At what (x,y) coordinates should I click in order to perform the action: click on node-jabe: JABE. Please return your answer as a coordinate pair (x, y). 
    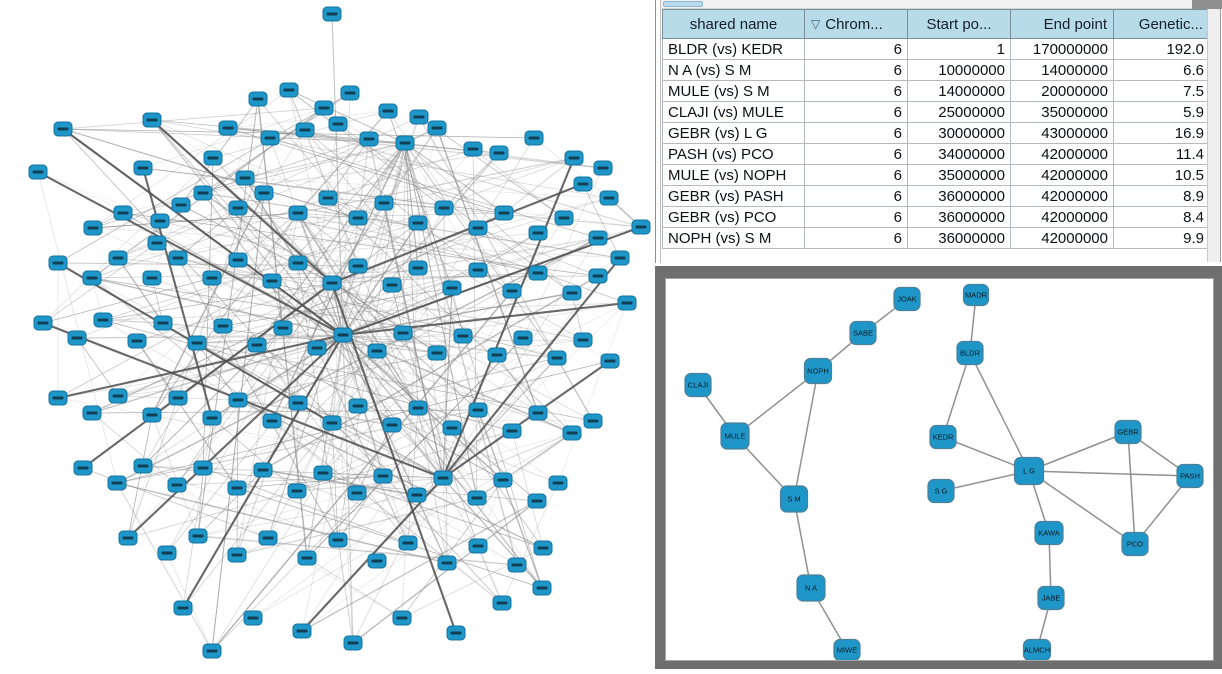
    Looking at the image, I should click on (1051, 598).